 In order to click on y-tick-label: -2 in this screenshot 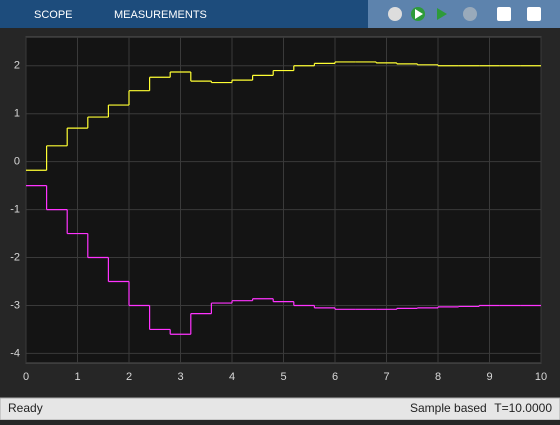, I will do `click(15, 257)`.